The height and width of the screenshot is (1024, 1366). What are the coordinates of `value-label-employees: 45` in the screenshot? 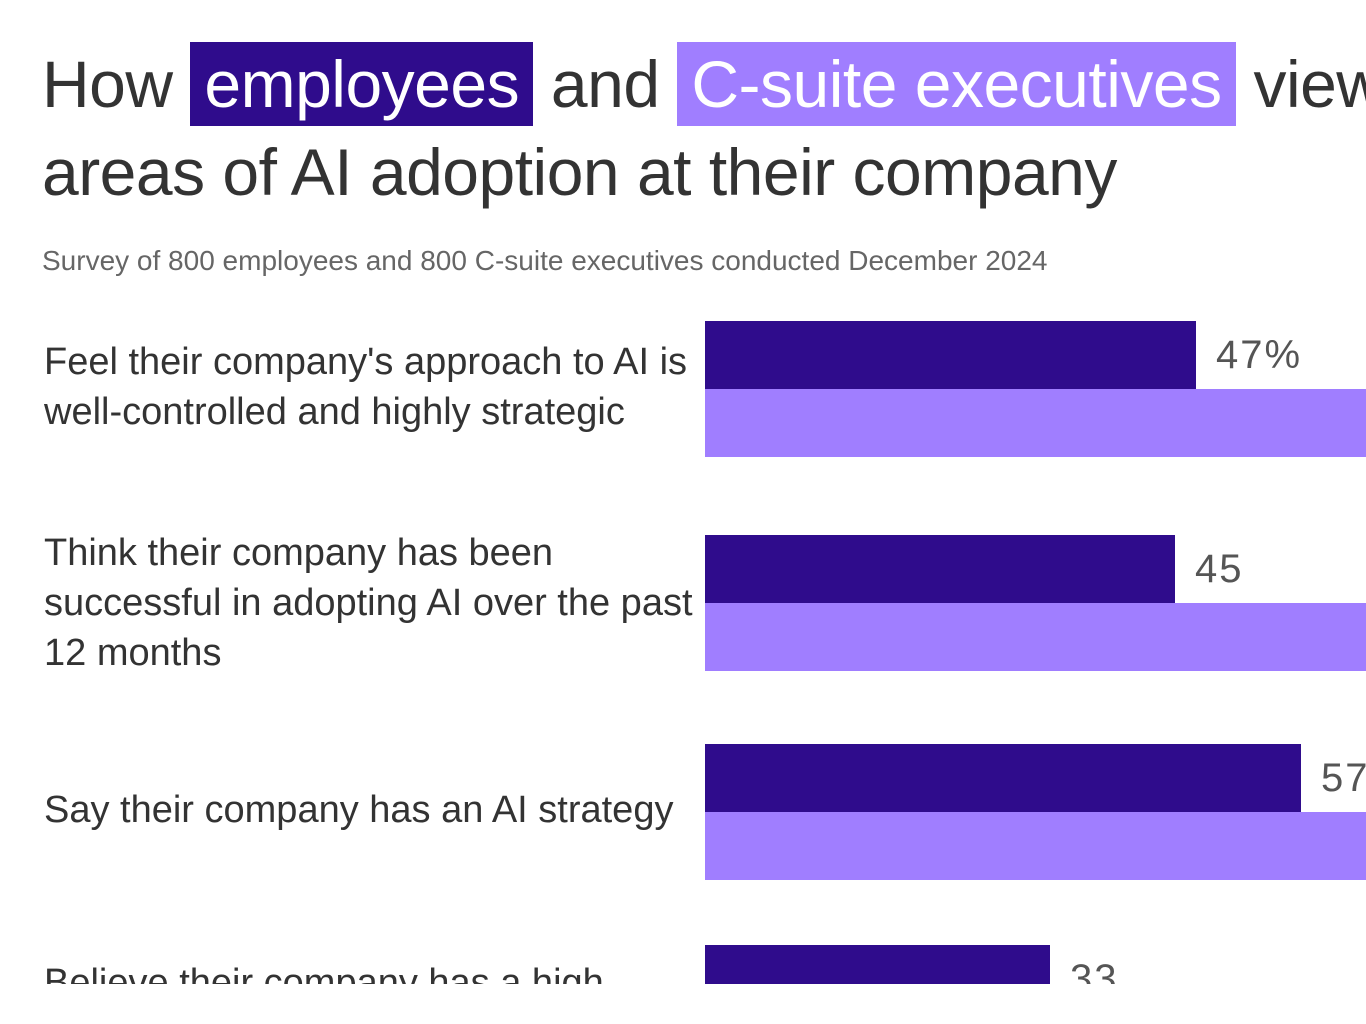 It's located at (1219, 569).